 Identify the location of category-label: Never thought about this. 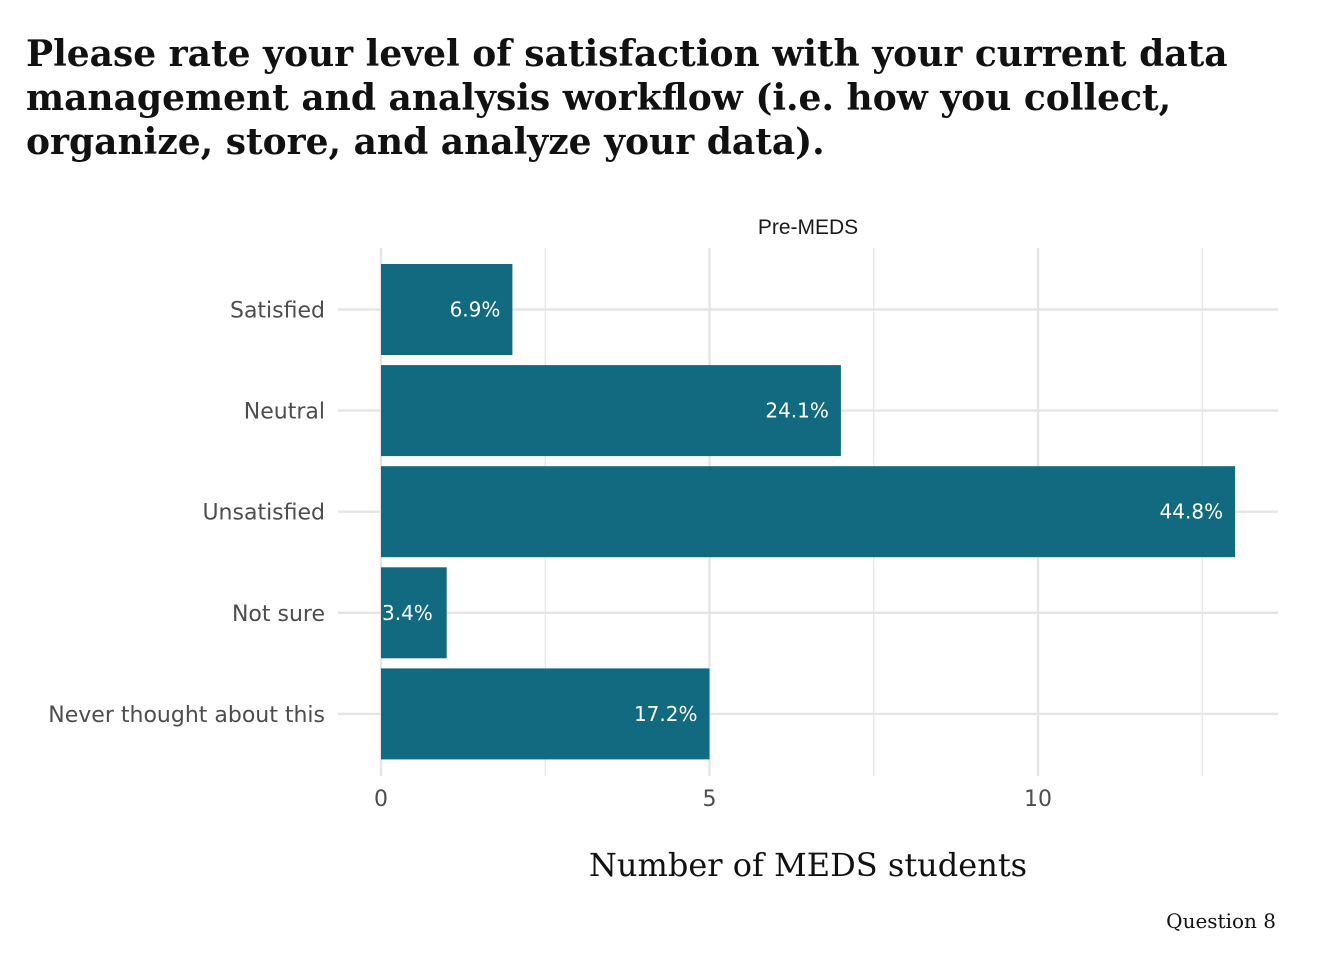
(186, 715).